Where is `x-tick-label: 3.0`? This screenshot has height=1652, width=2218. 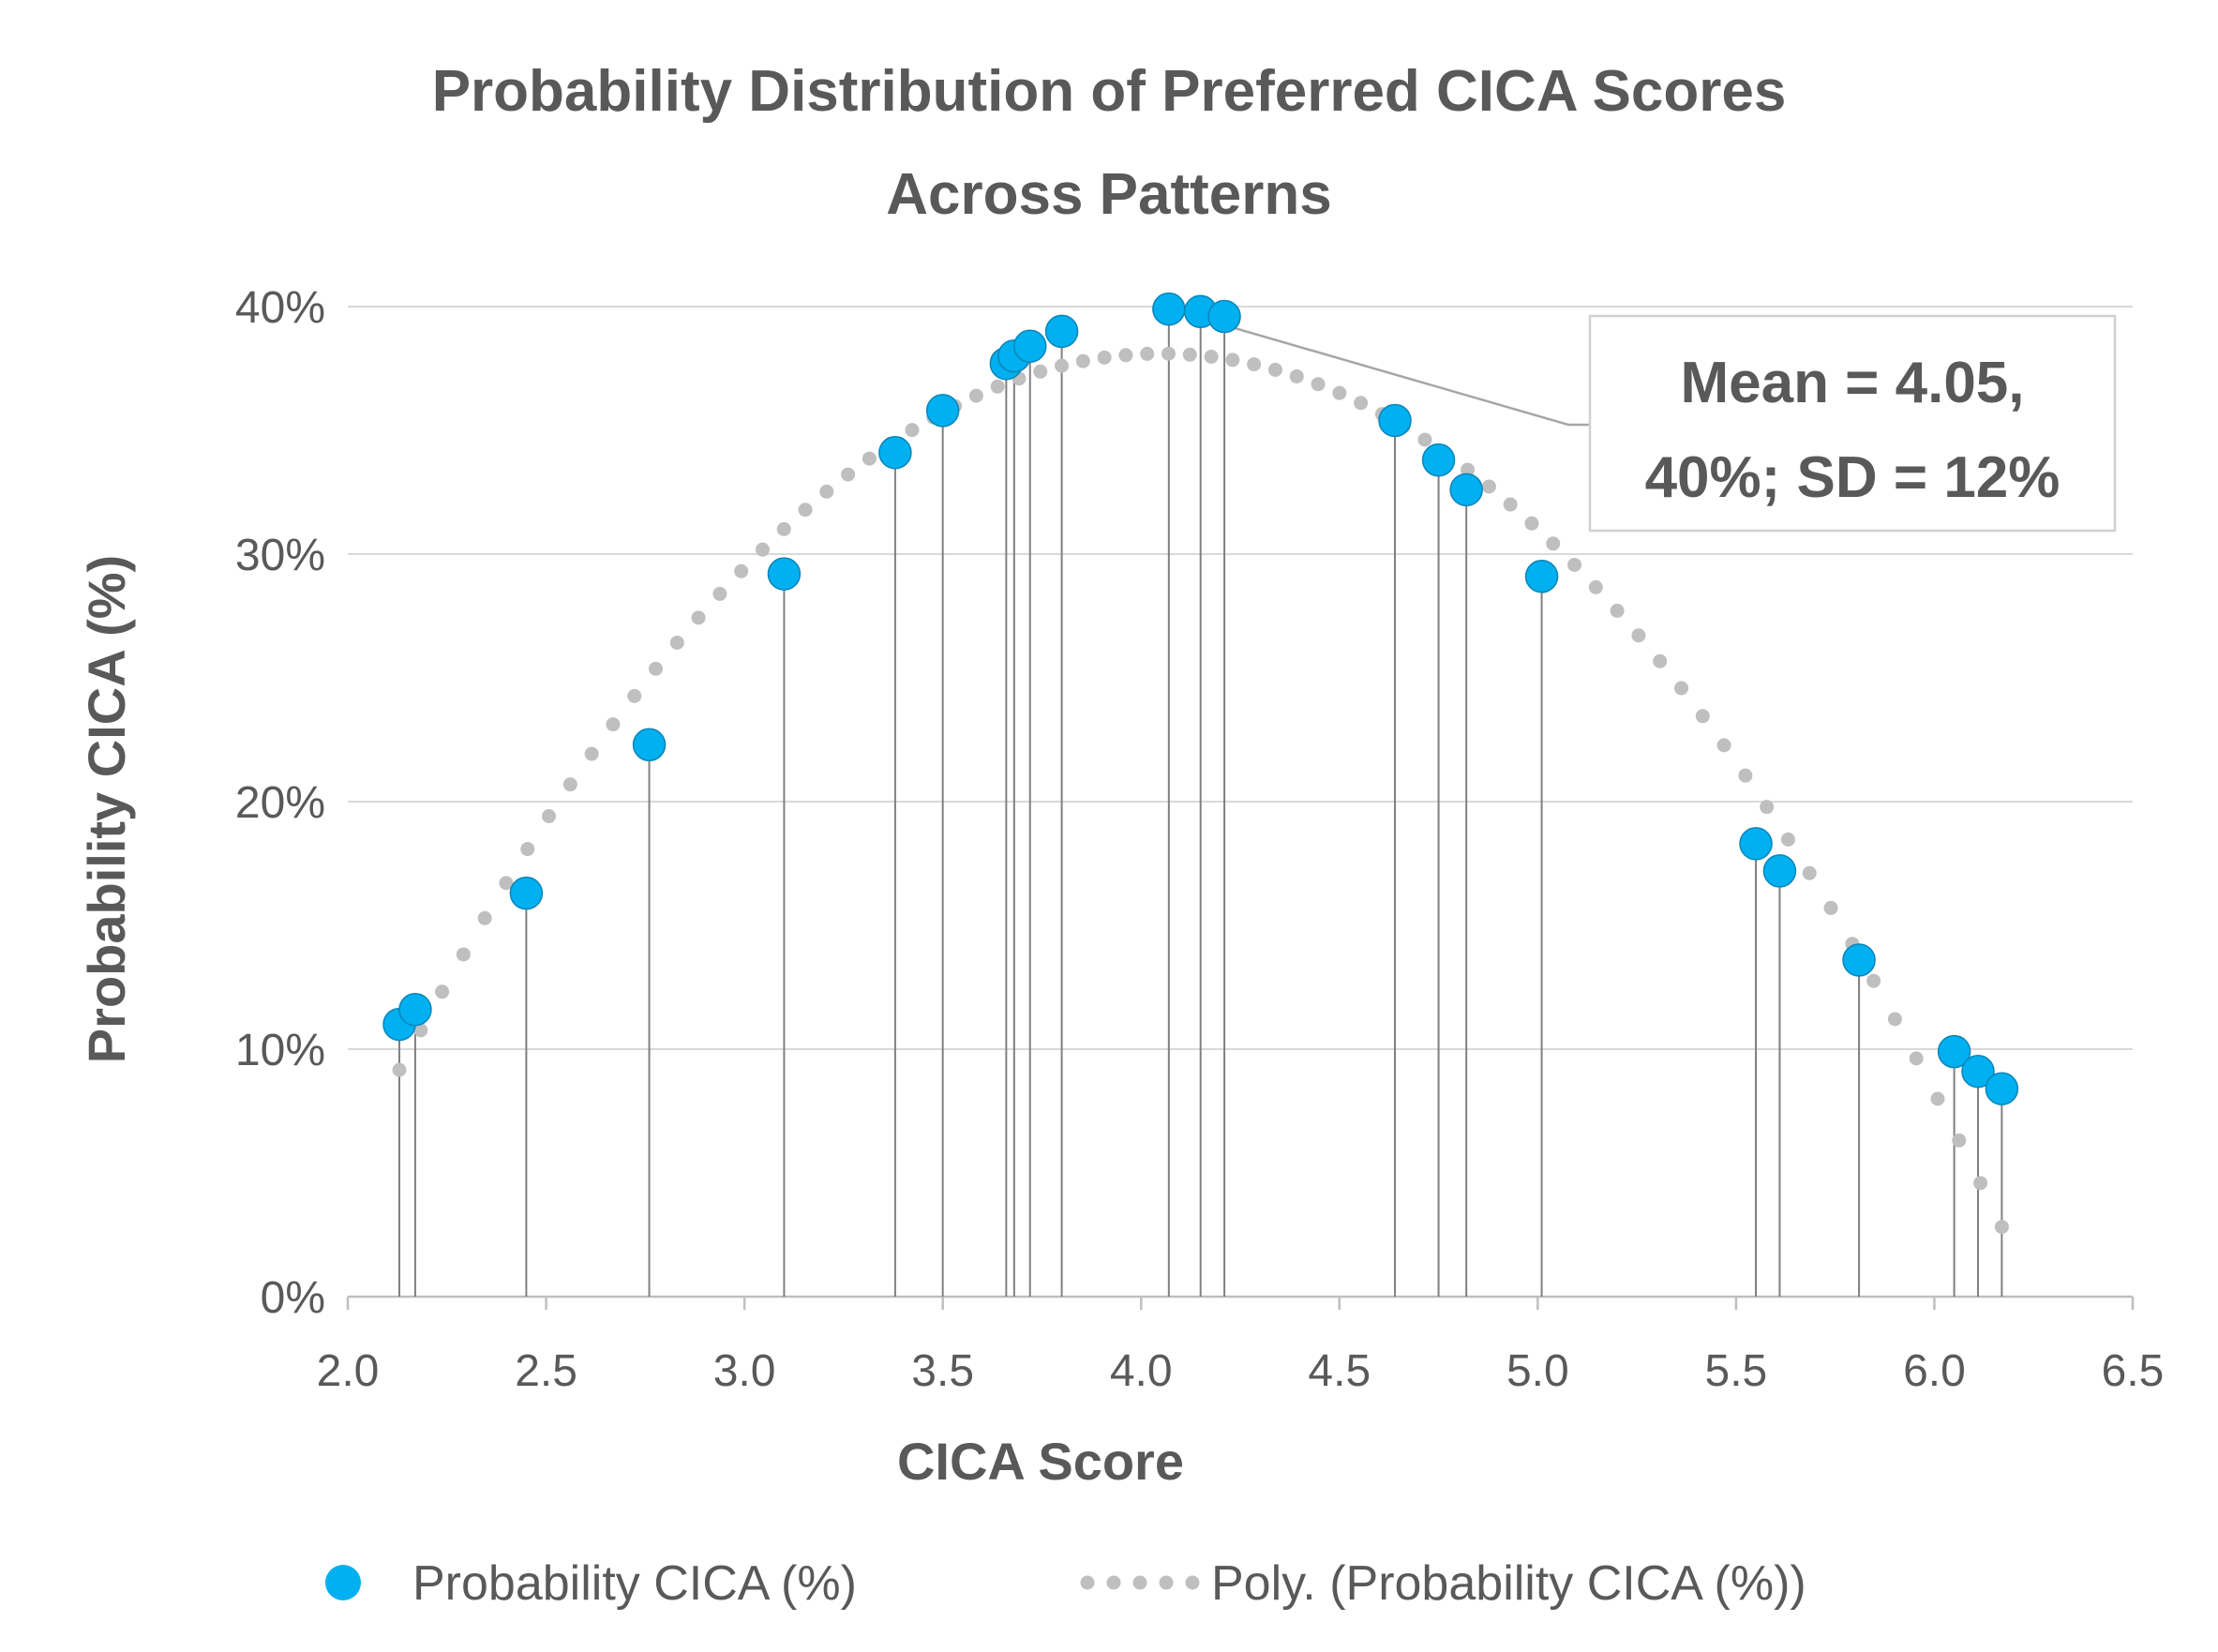 x-tick-label: 3.0 is located at coordinates (744, 1371).